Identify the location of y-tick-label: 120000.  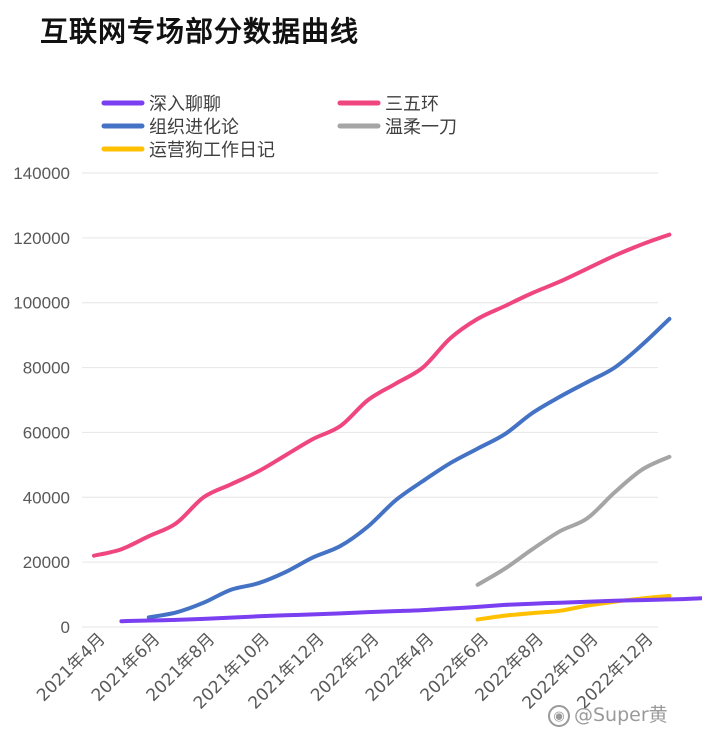
(41, 238).